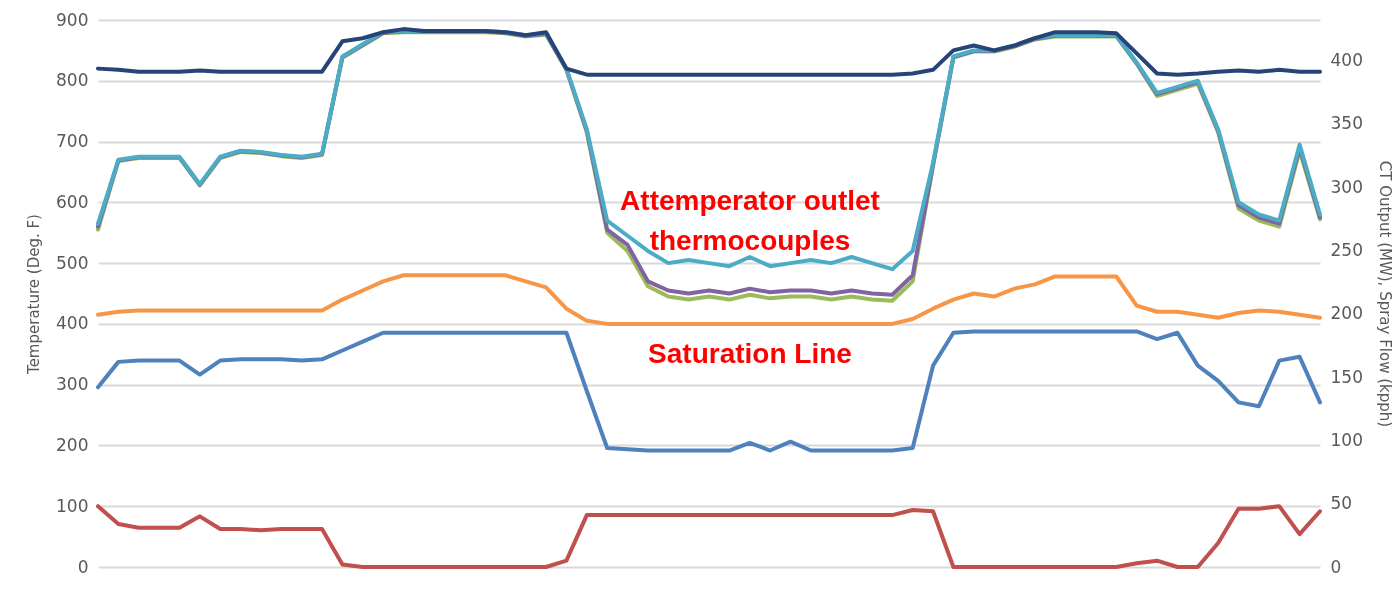 This screenshot has height=599, width=1400. What do you see at coordinates (72, 505) in the screenshot?
I see `y-tick-label: 100` at bounding box center [72, 505].